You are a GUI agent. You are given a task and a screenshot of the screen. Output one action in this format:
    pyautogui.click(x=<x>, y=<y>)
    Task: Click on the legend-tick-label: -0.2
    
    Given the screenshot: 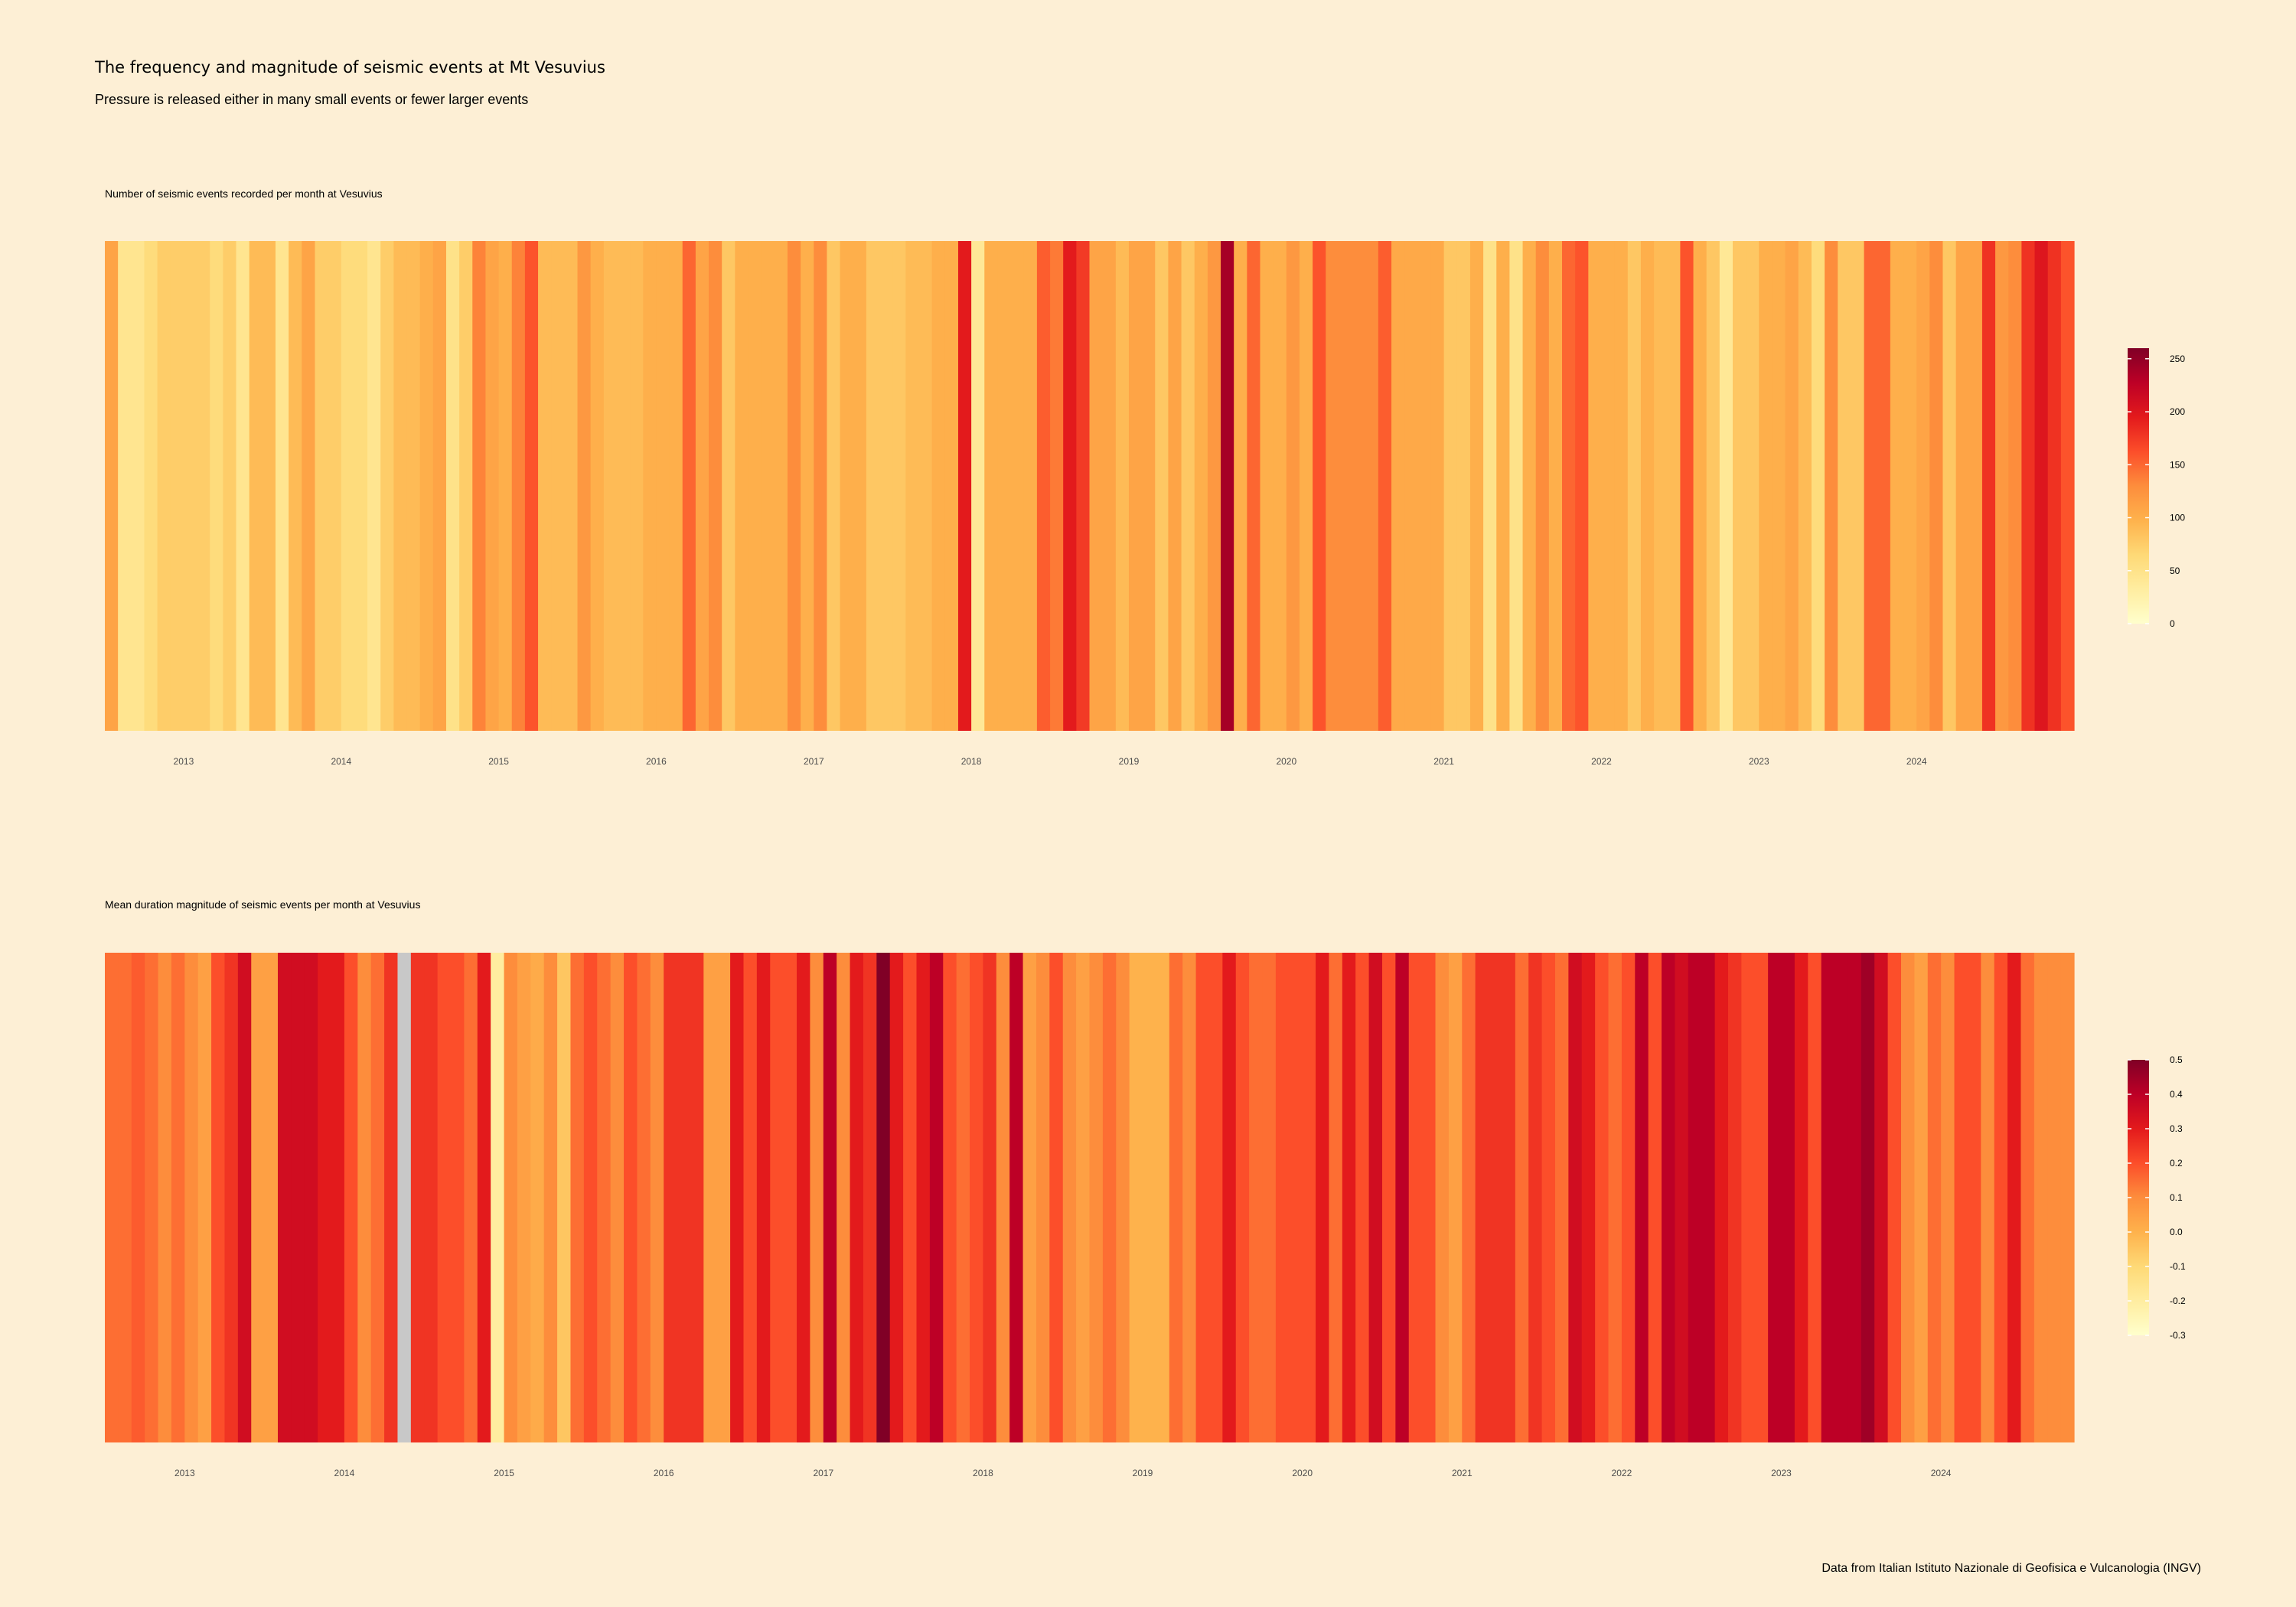 What is the action you would take?
    pyautogui.click(x=2178, y=1301)
    